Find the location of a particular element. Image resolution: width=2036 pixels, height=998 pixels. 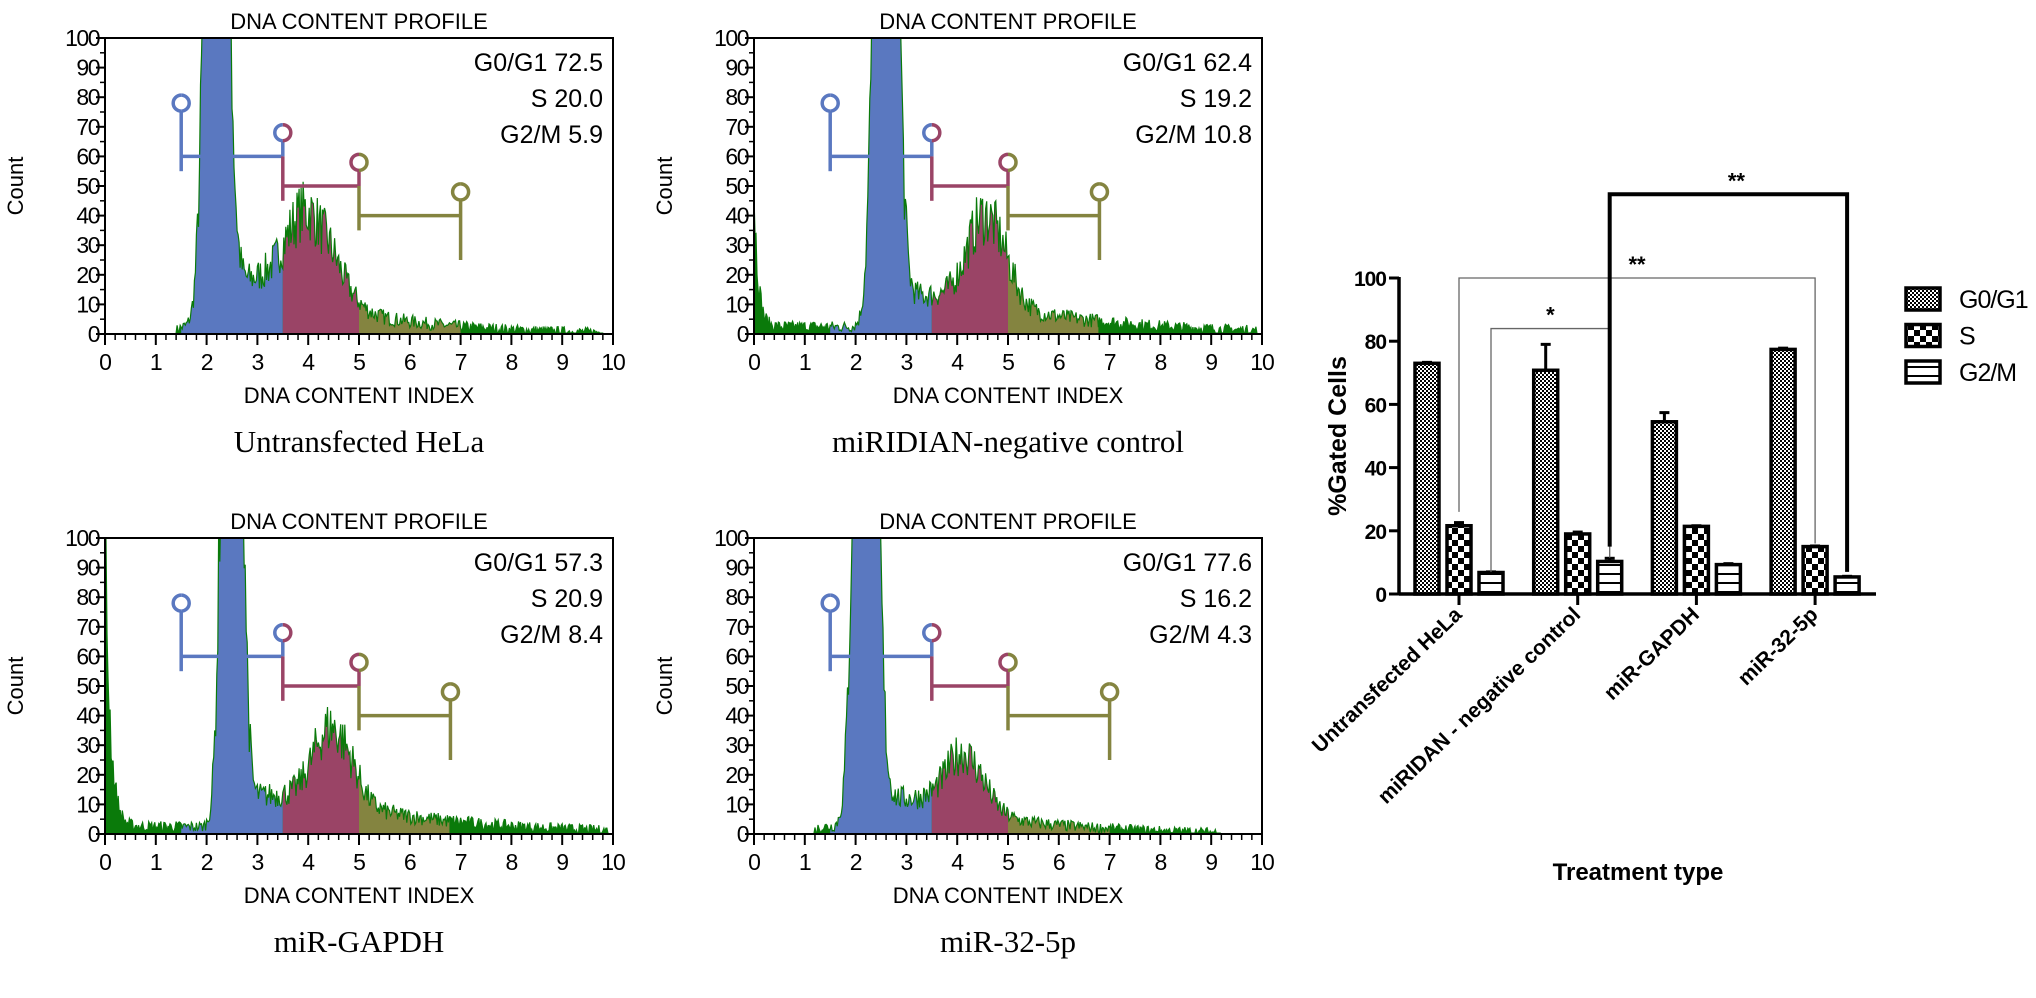

phase-percentage: G0/G1 62.4 is located at coordinates (1187, 63).